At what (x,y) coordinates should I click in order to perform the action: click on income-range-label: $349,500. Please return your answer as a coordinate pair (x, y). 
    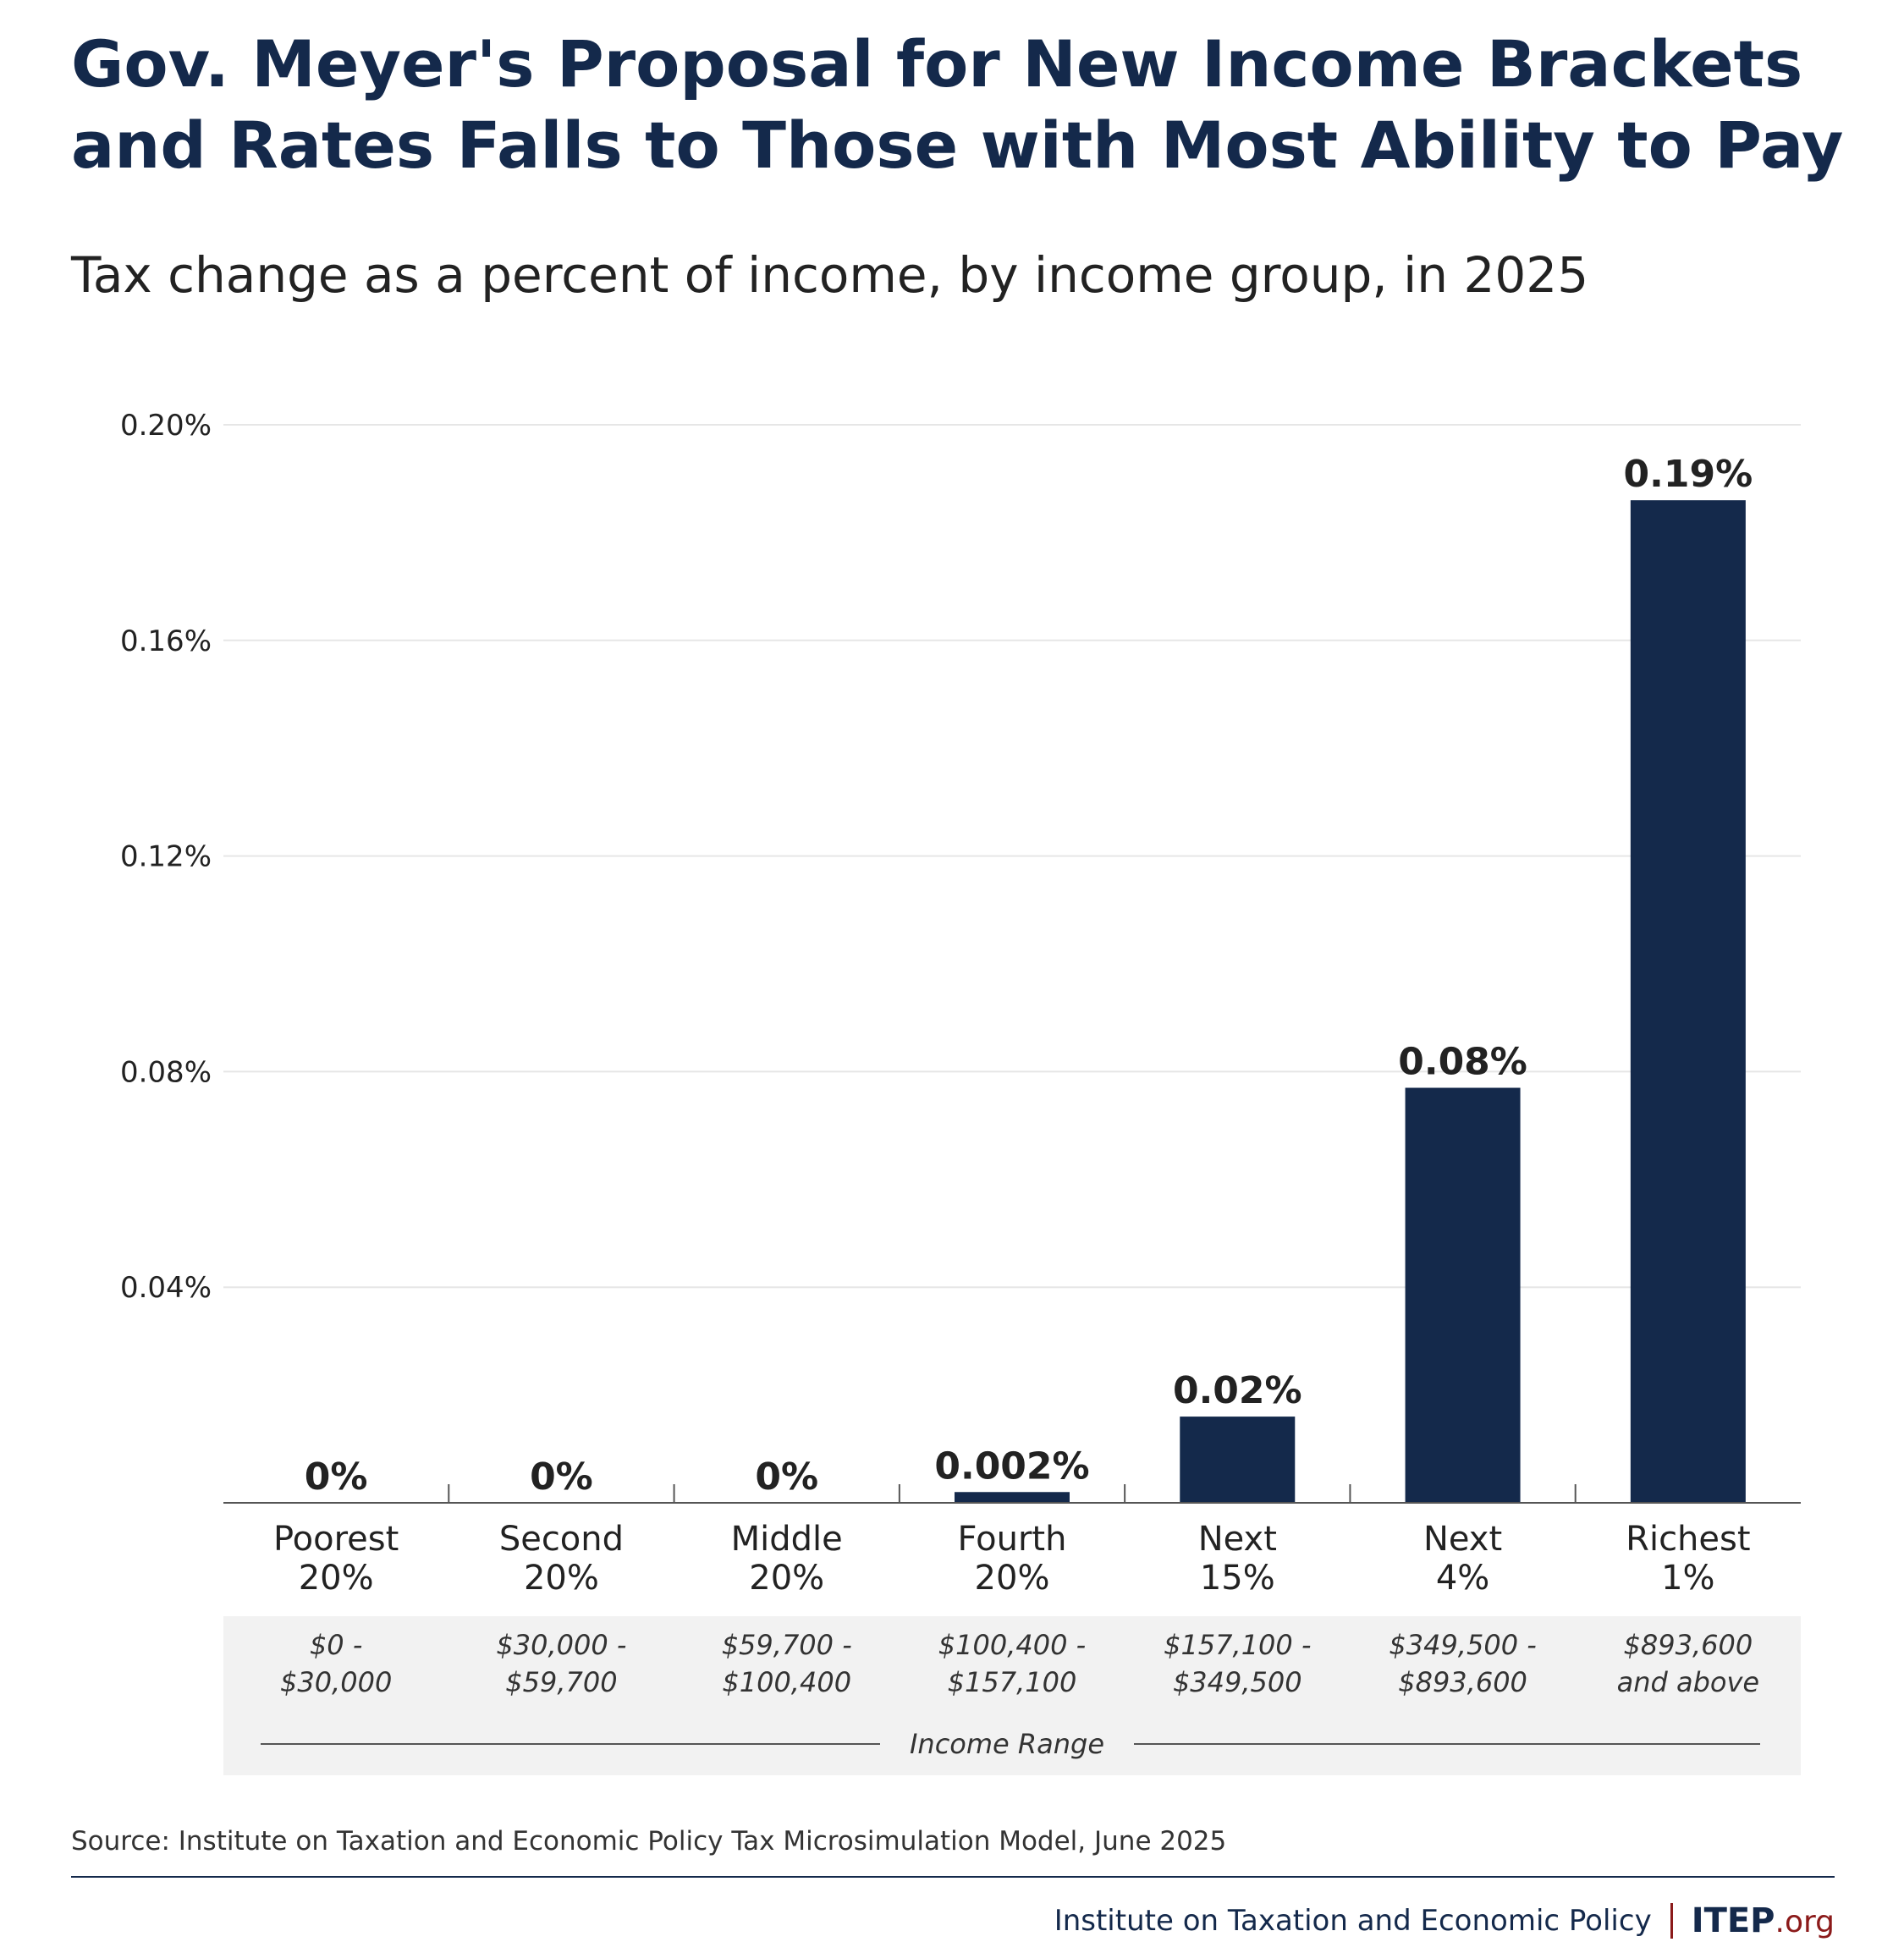
    Looking at the image, I should click on (1237, 1682).